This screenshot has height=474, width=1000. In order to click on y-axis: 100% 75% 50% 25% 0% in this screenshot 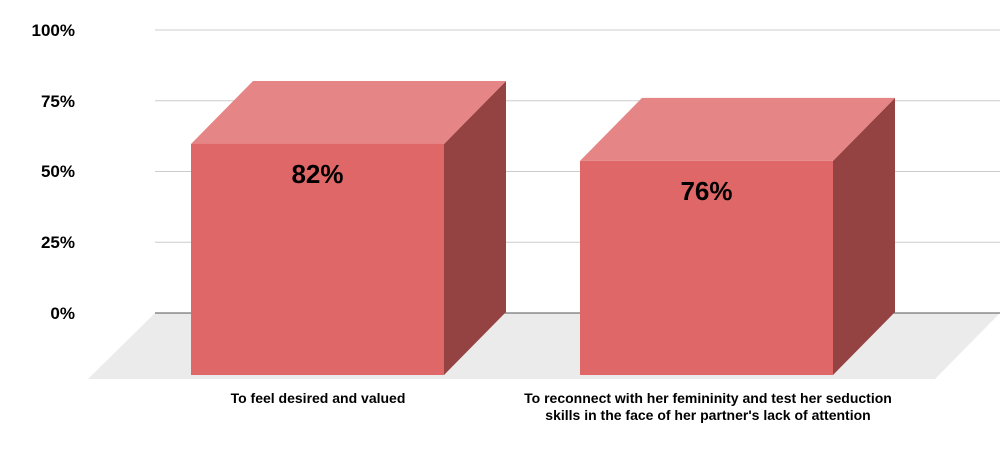, I will do `click(53, 172)`.